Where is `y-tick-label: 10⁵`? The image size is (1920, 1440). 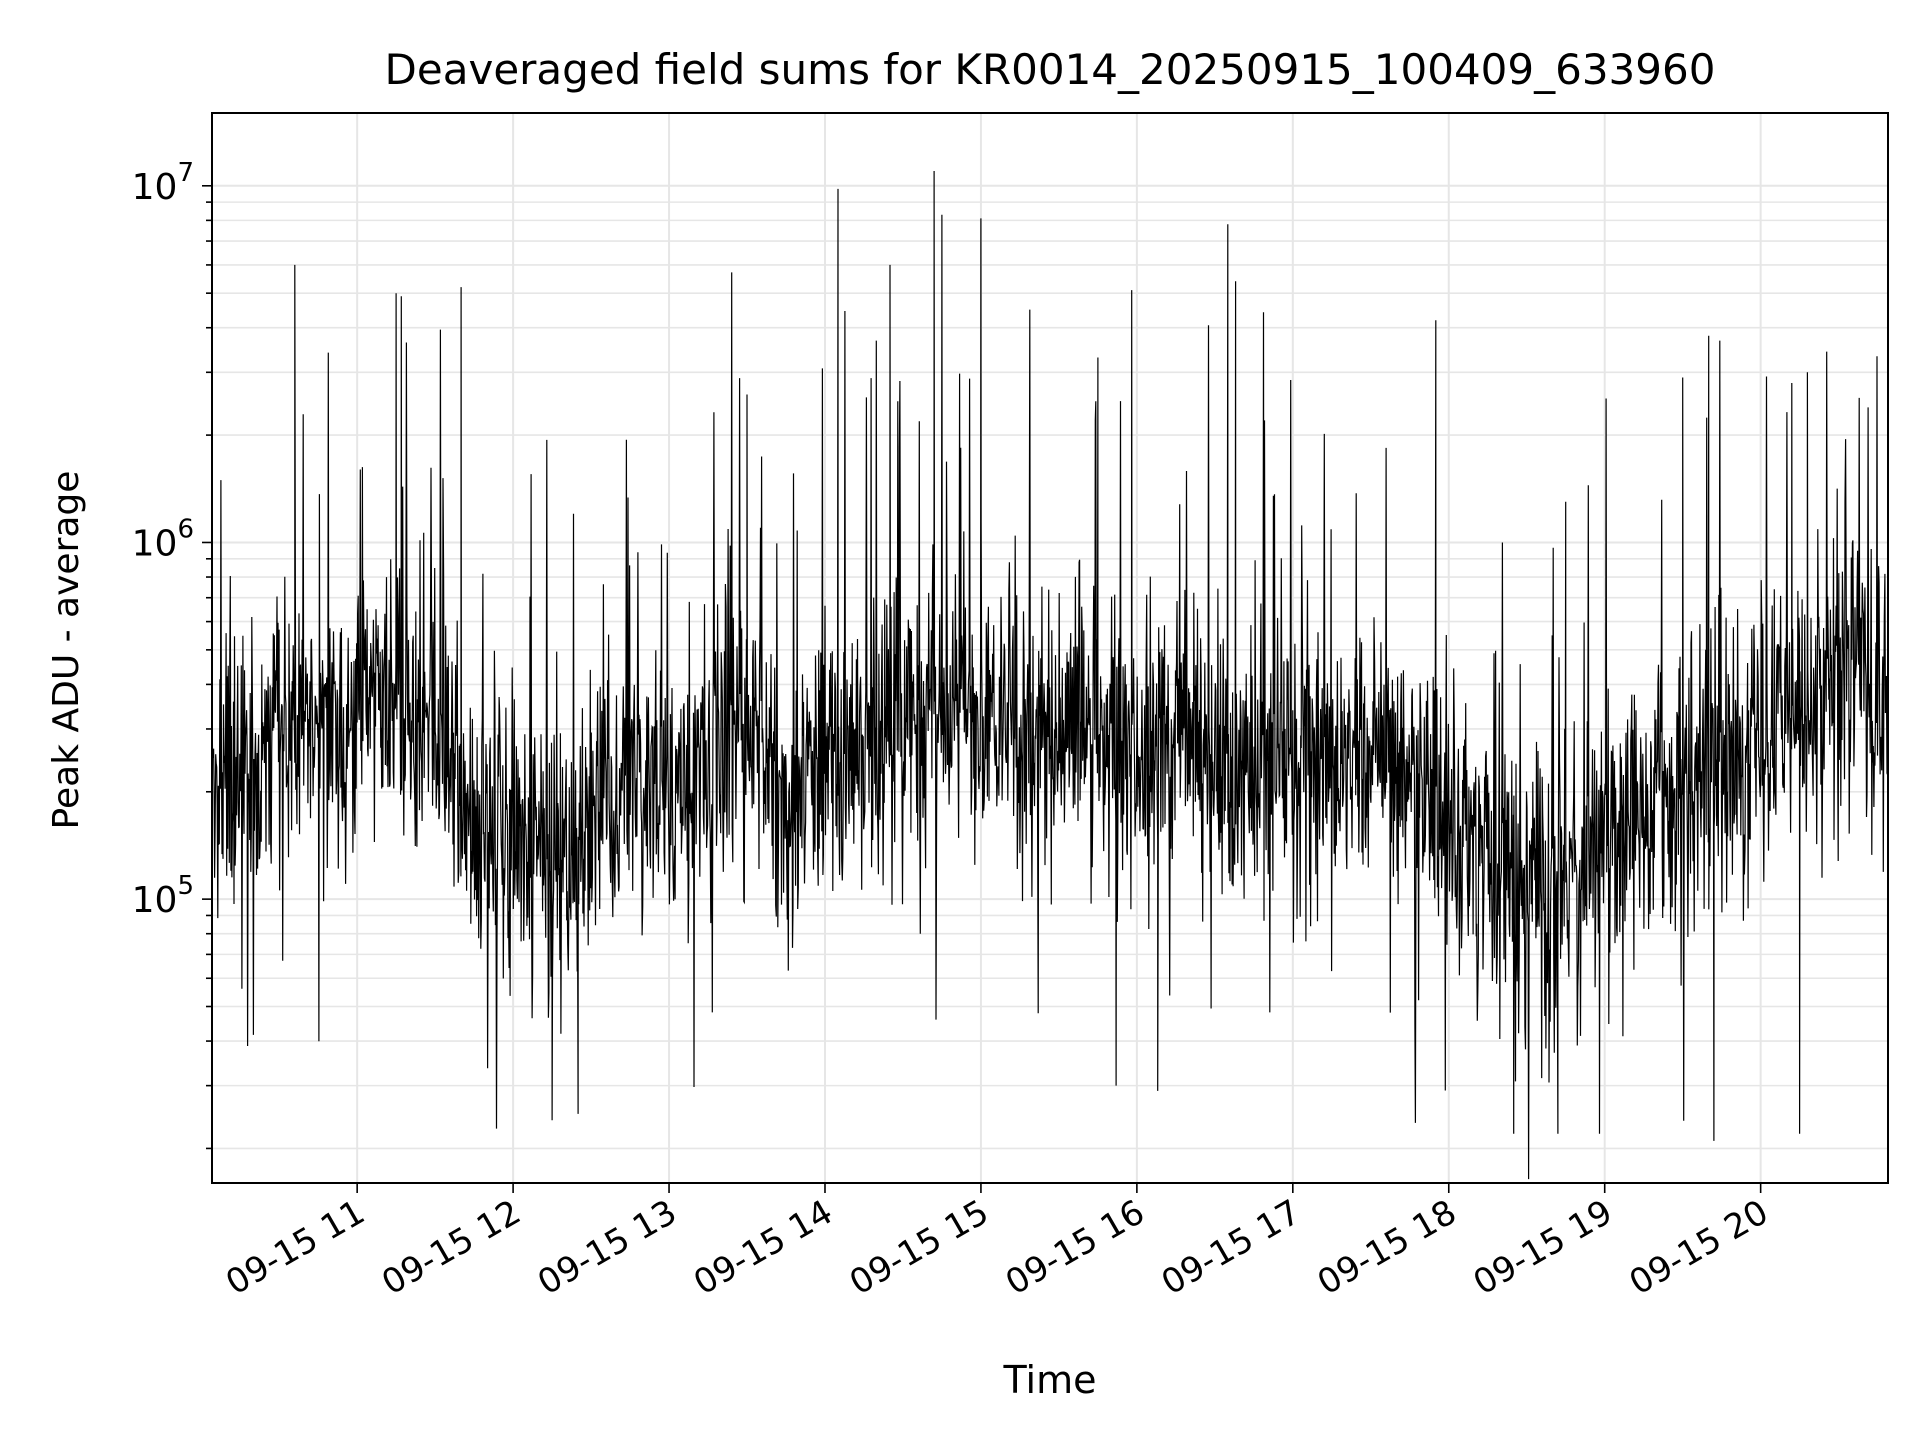 y-tick-label: 10⁵ is located at coordinates (163, 896).